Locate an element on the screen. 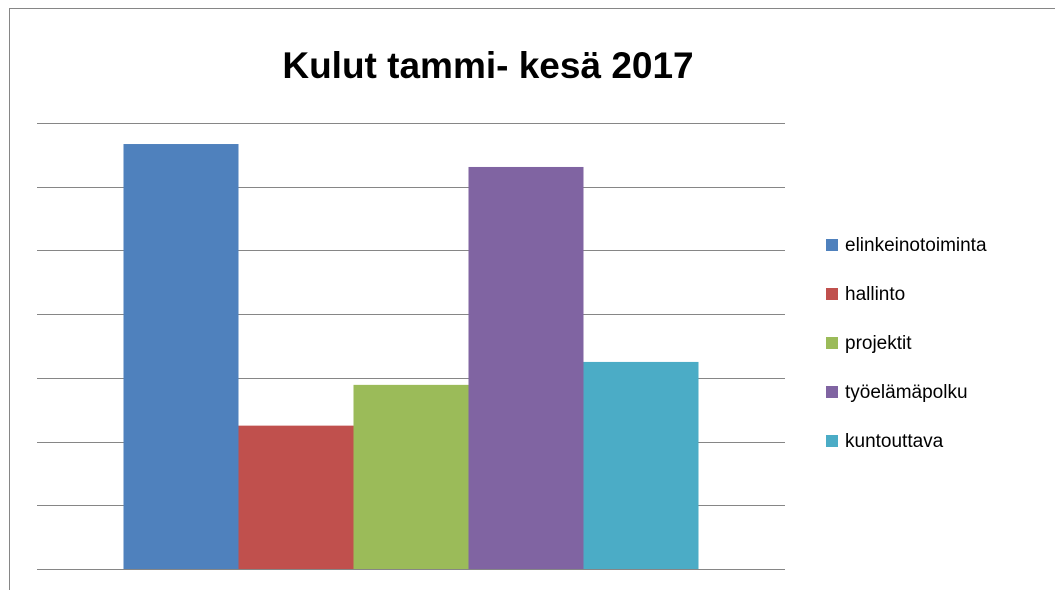  legend-label: työelämäpolku is located at coordinates (906, 392).